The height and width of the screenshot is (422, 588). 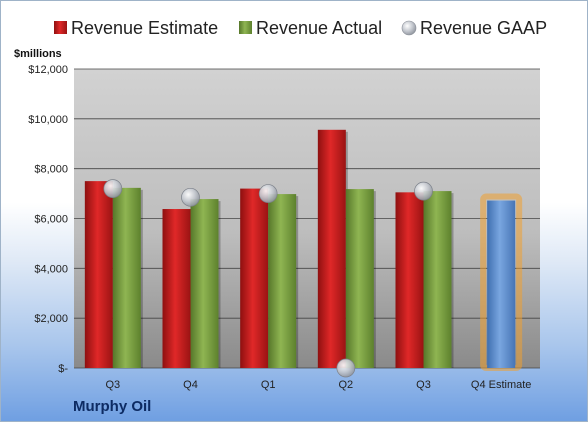 I want to click on legend-marker-revenue-gaap, so click(x=409, y=28).